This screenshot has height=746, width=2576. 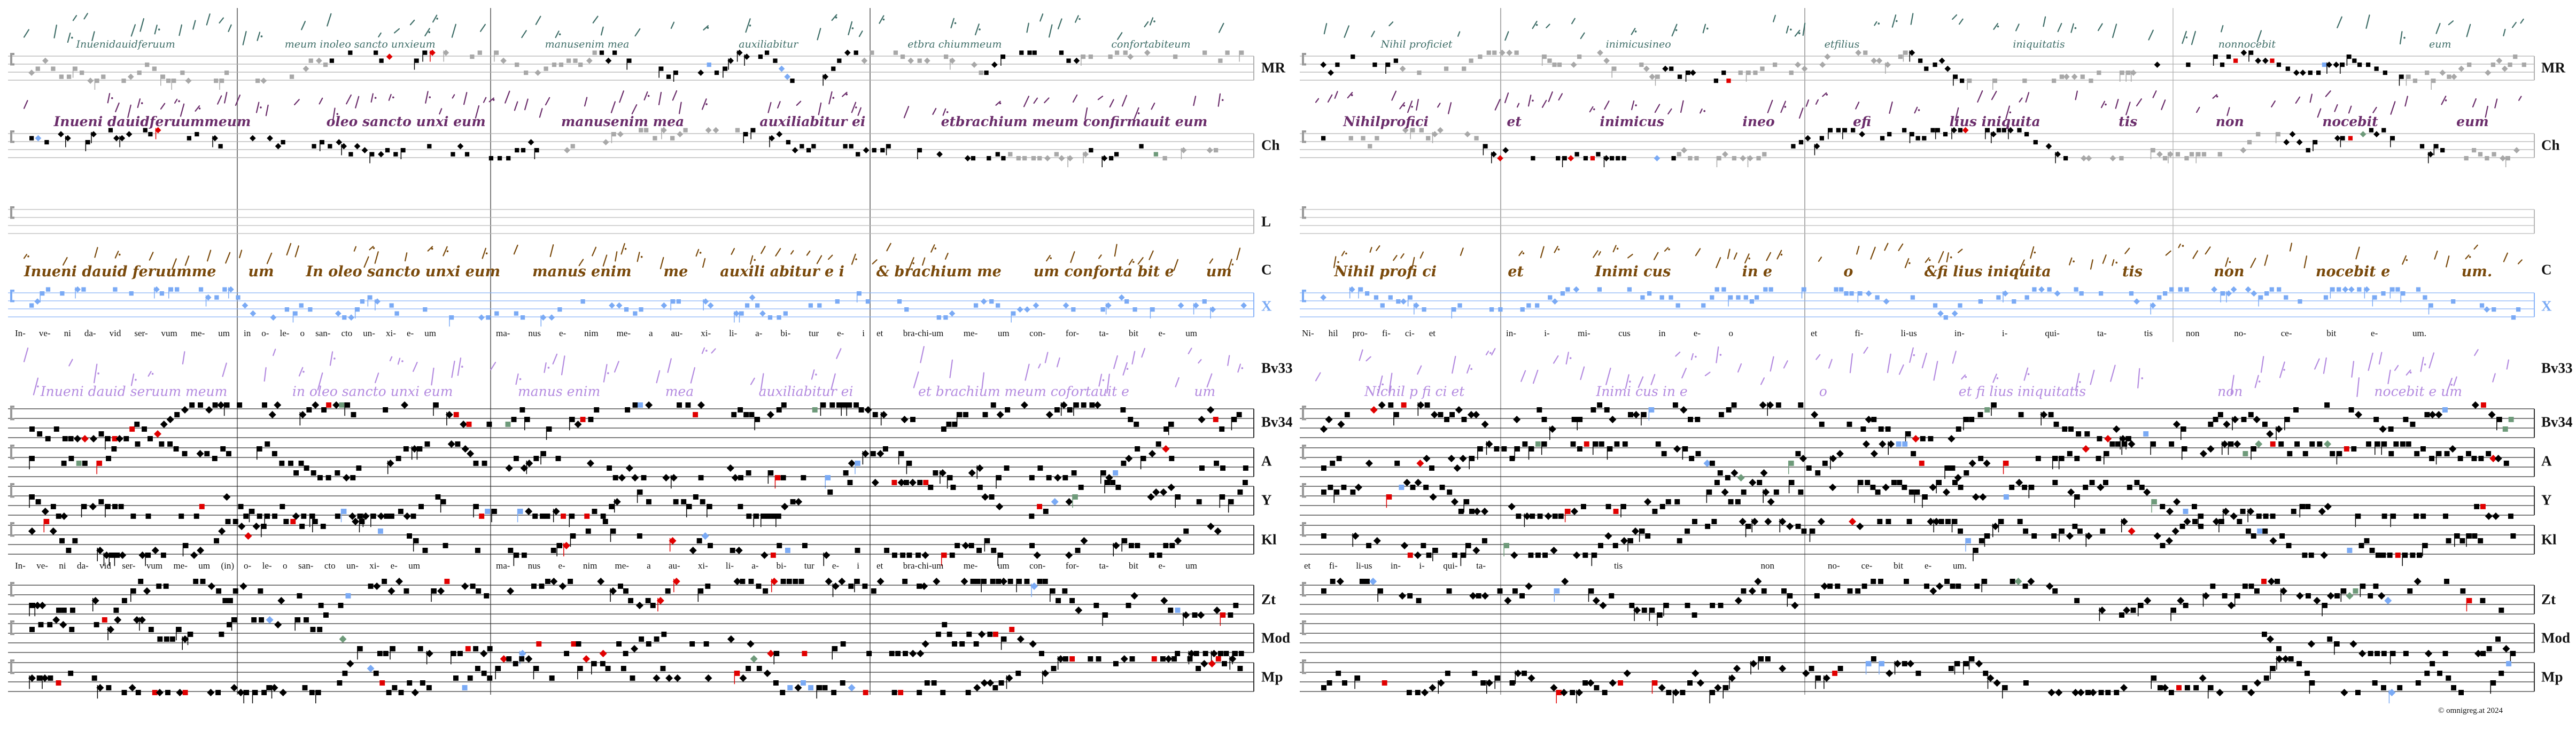 What do you see at coordinates (623, 121) in the screenshot?
I see `manuscript-word: manusenim mea` at bounding box center [623, 121].